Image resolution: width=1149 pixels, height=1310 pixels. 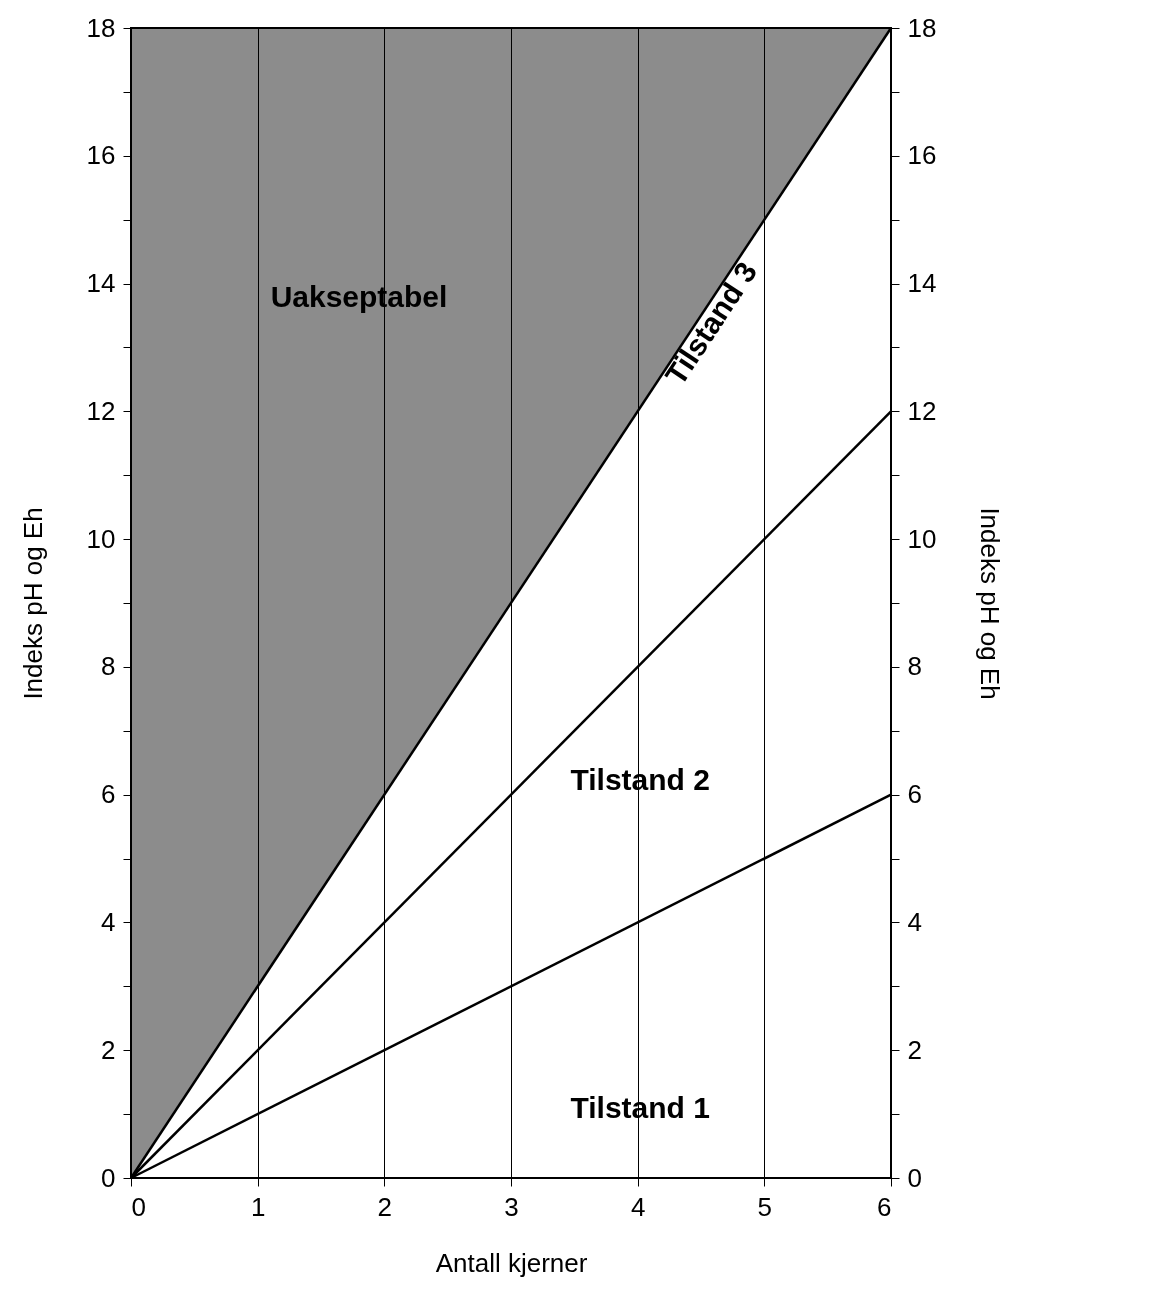 I want to click on y2-tick-label: 14, so click(x=922, y=283).